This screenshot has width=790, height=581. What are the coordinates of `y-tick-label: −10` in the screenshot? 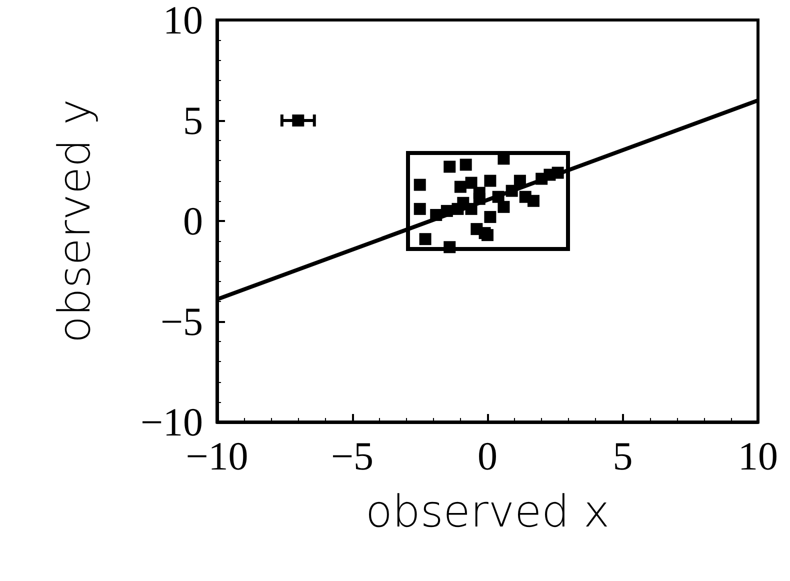 It's located at (171, 422).